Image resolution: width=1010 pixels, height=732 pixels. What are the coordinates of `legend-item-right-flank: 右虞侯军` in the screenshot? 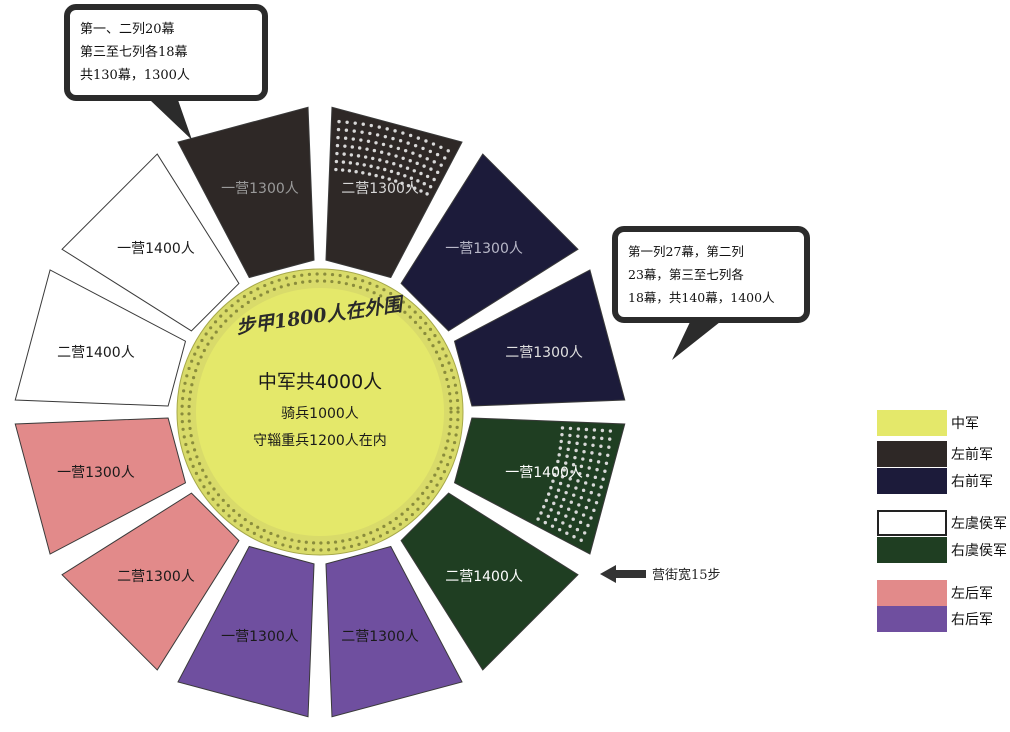 It's located at (942, 550).